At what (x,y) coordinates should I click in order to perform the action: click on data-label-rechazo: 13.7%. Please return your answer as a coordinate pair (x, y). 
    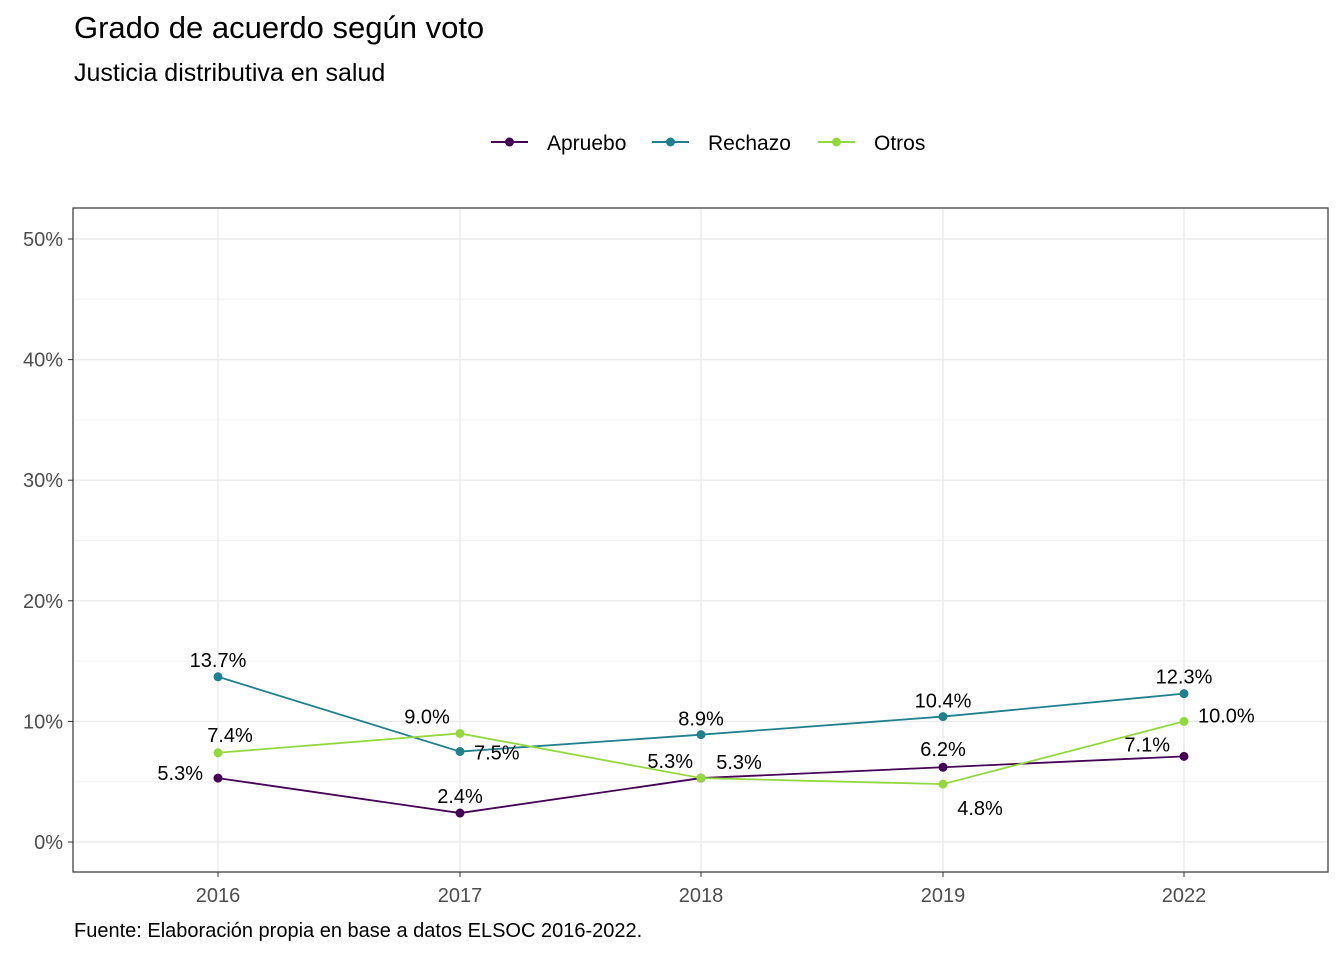
    Looking at the image, I should click on (218, 661).